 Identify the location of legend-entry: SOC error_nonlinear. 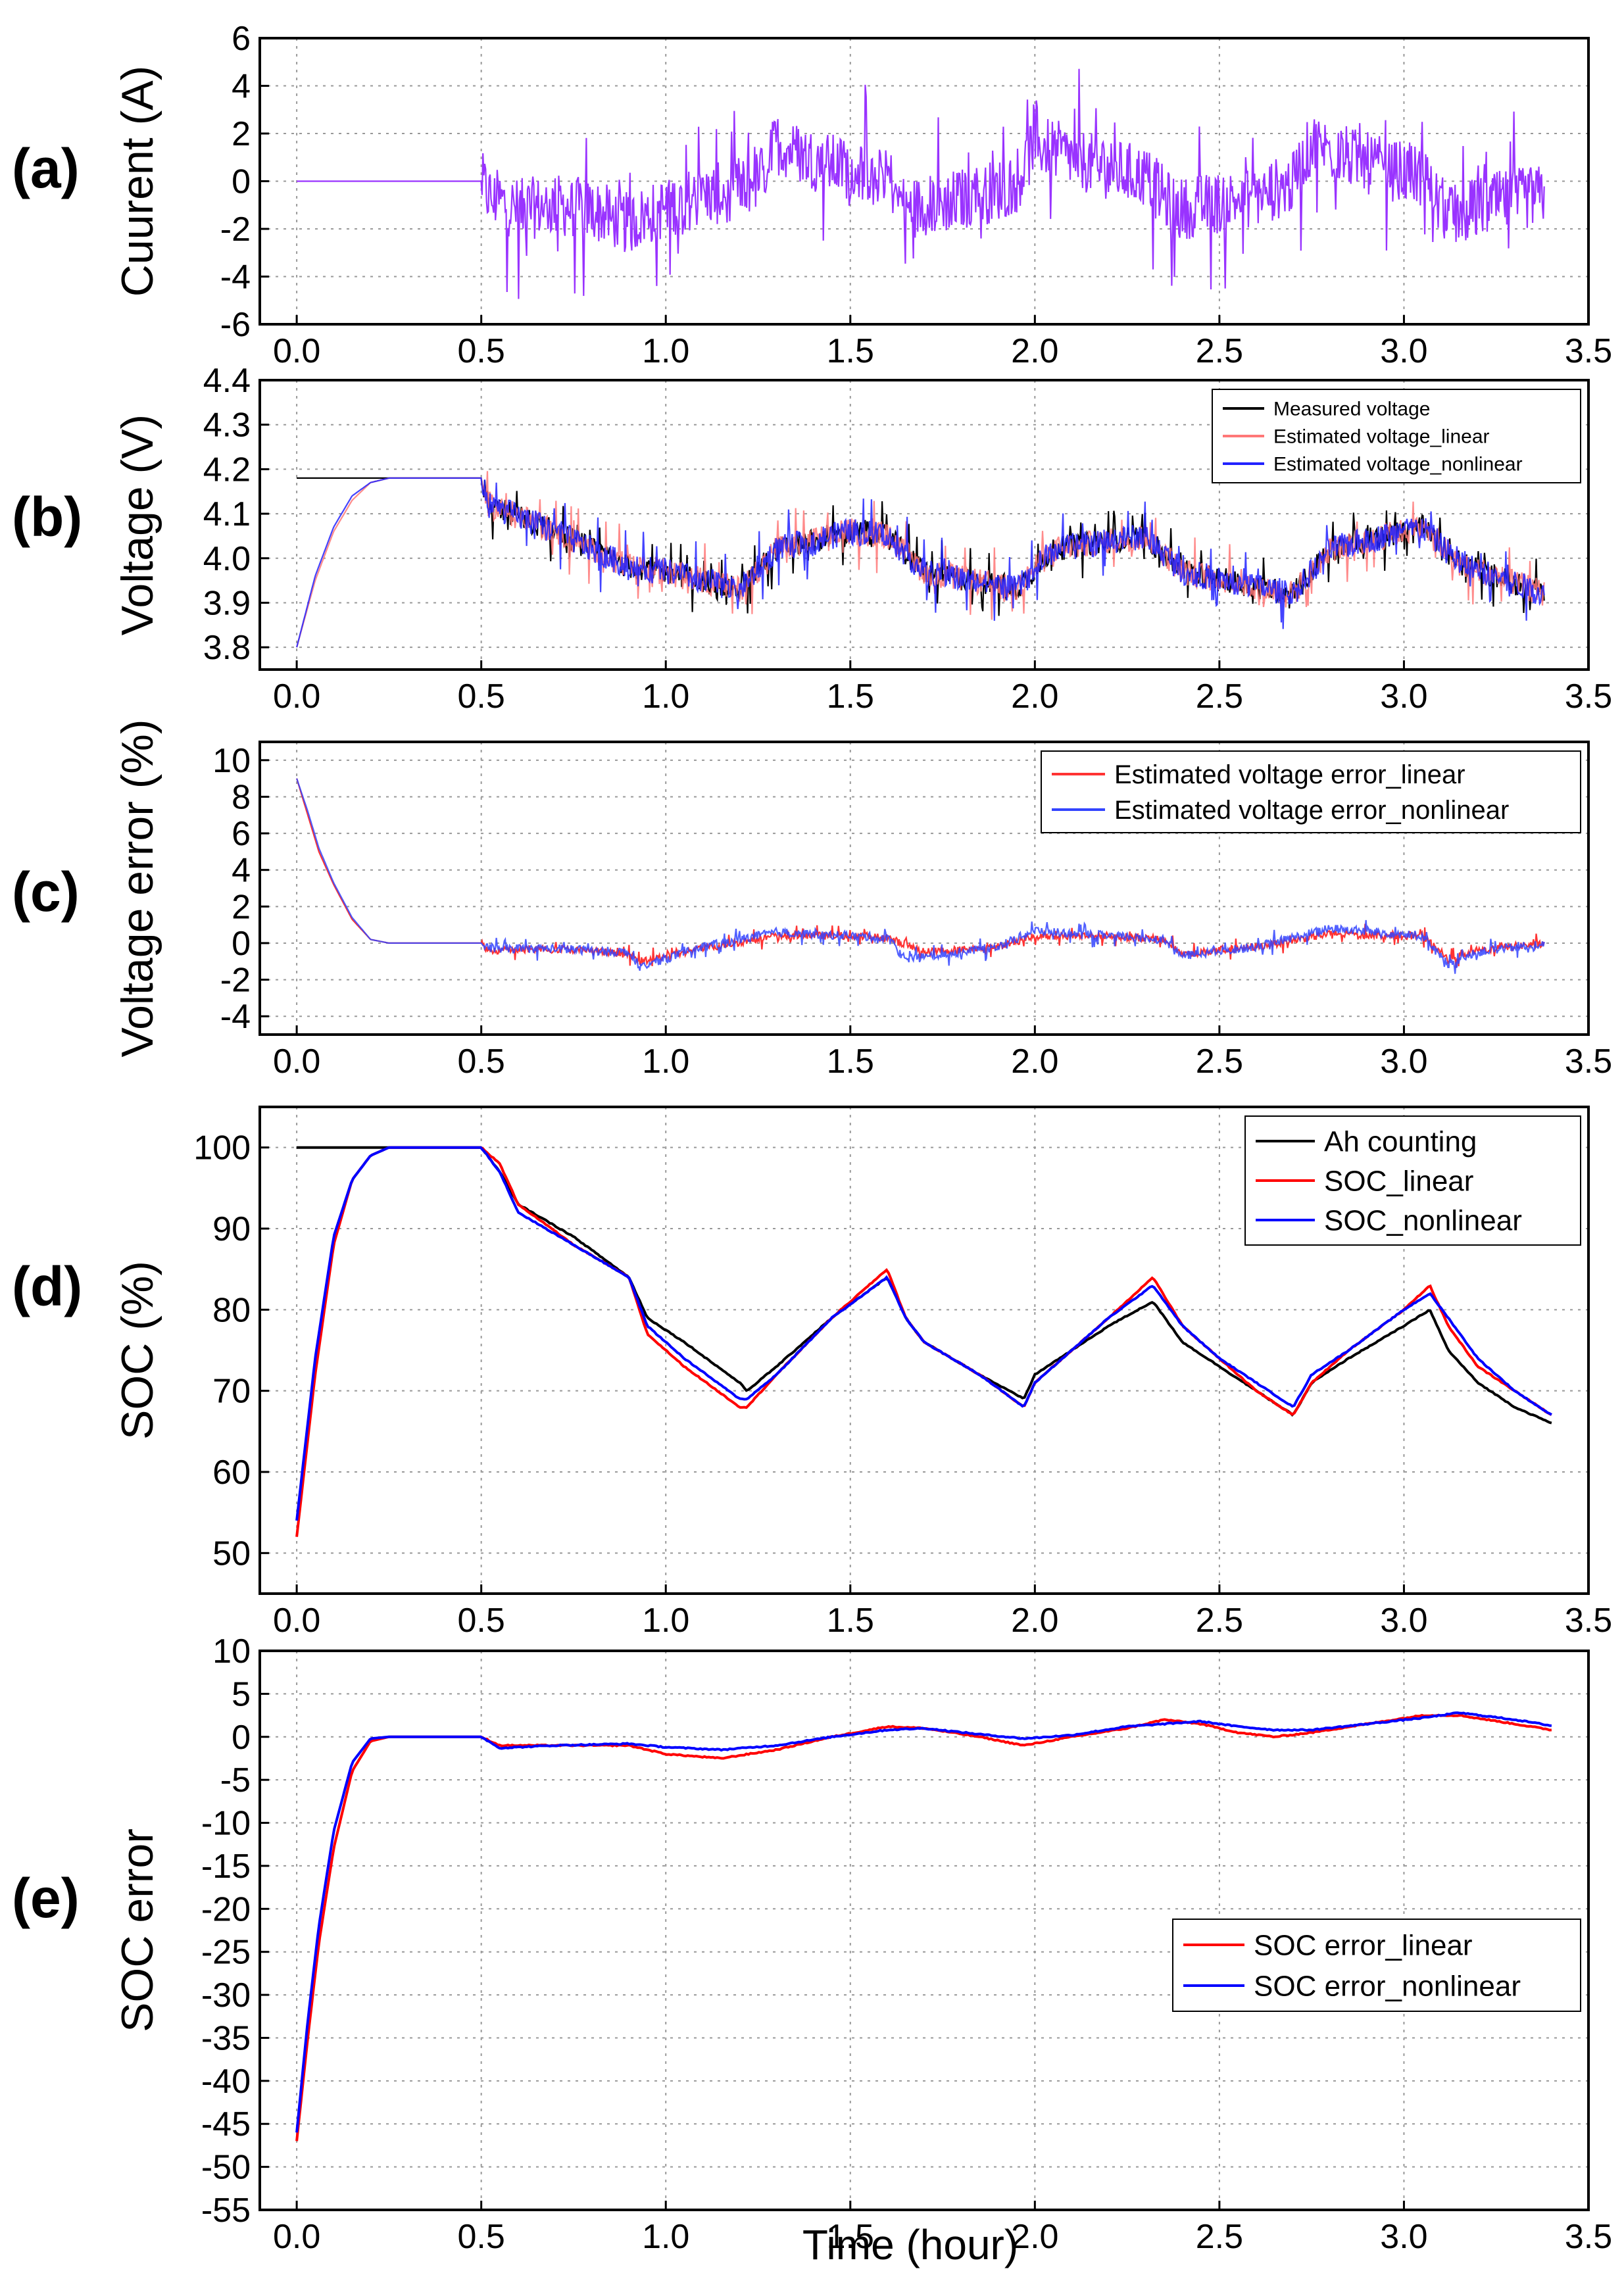
(1387, 1986).